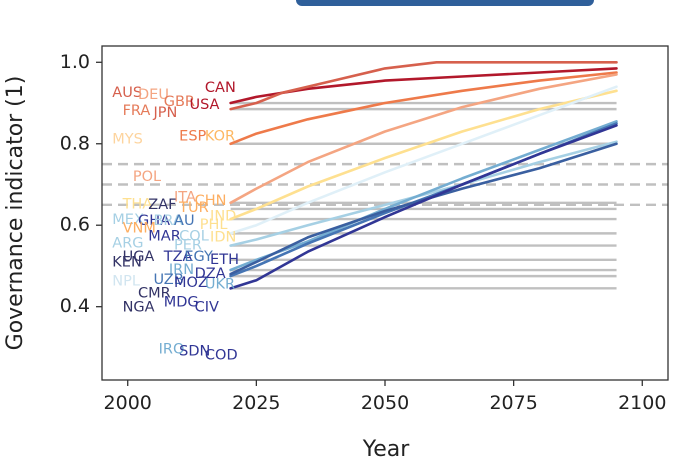 Image resolution: width=684 pixels, height=464 pixels. I want to click on y-axis-title: Governance indicator (1), so click(15, 213).